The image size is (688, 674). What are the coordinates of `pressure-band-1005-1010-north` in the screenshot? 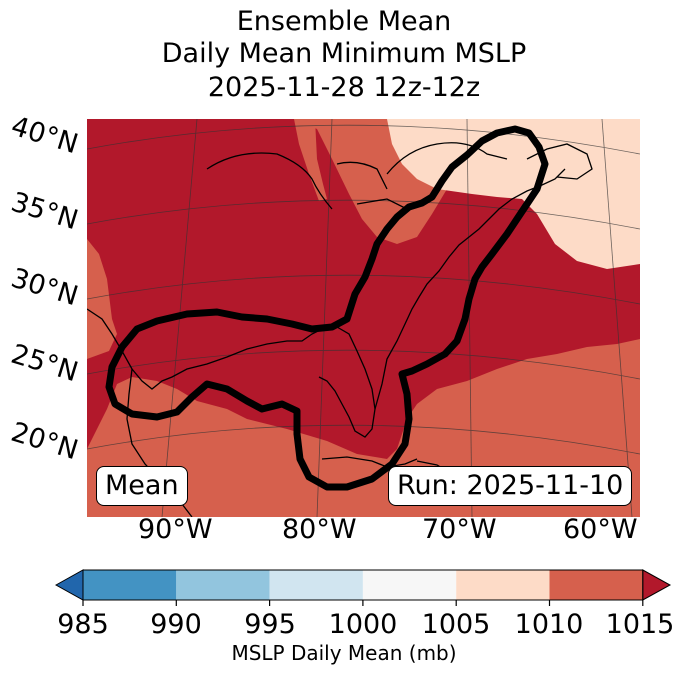 It's located at (310, 160).